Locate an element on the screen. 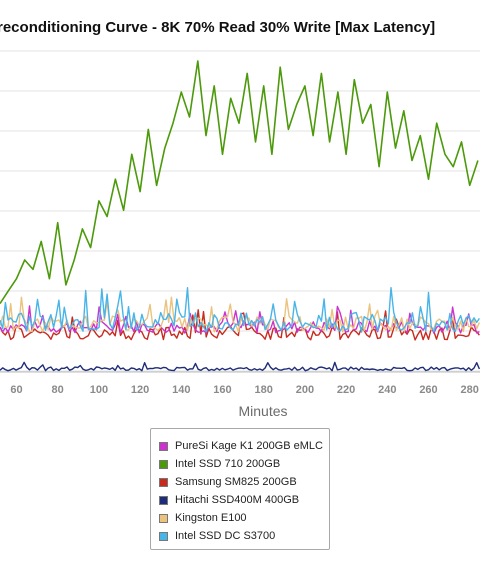 Image resolution: width=480 pixels, height=570 pixels. legend-label: Intel SSD 710 200GB is located at coordinates (228, 464).